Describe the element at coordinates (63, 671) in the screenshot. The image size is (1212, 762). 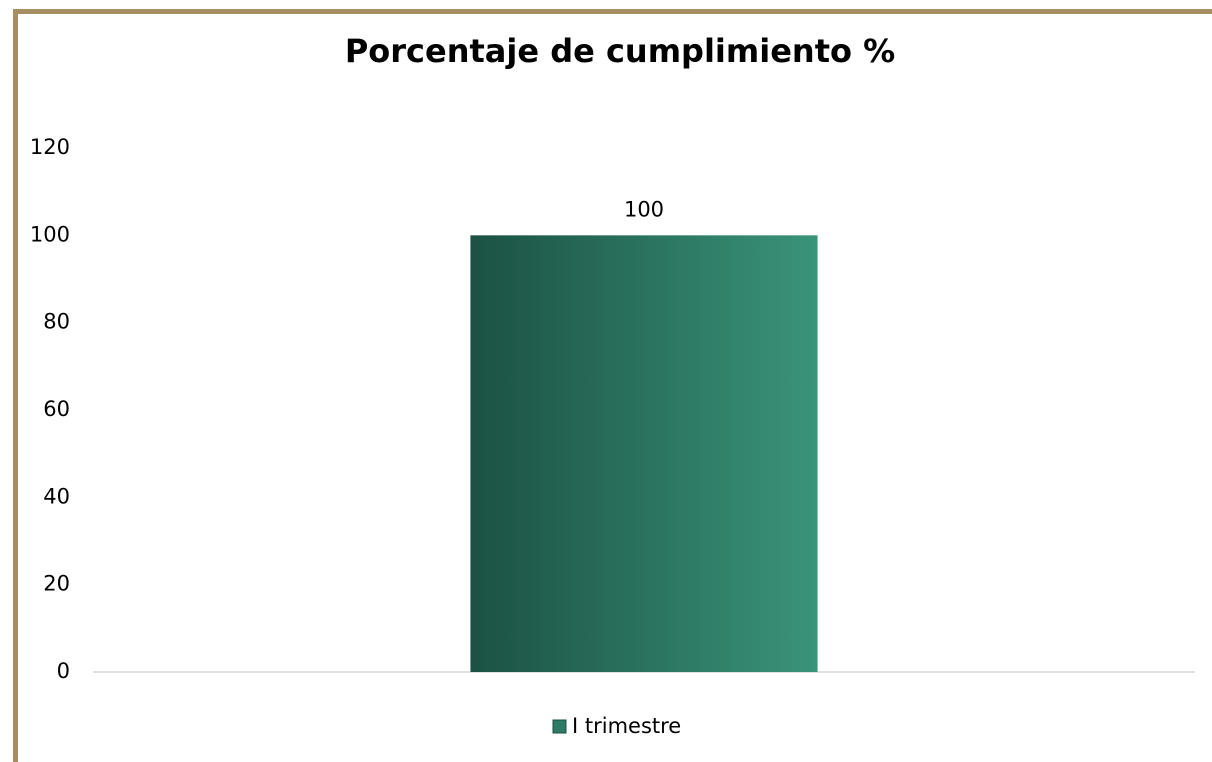
I see `y-tick-label: 0` at that location.